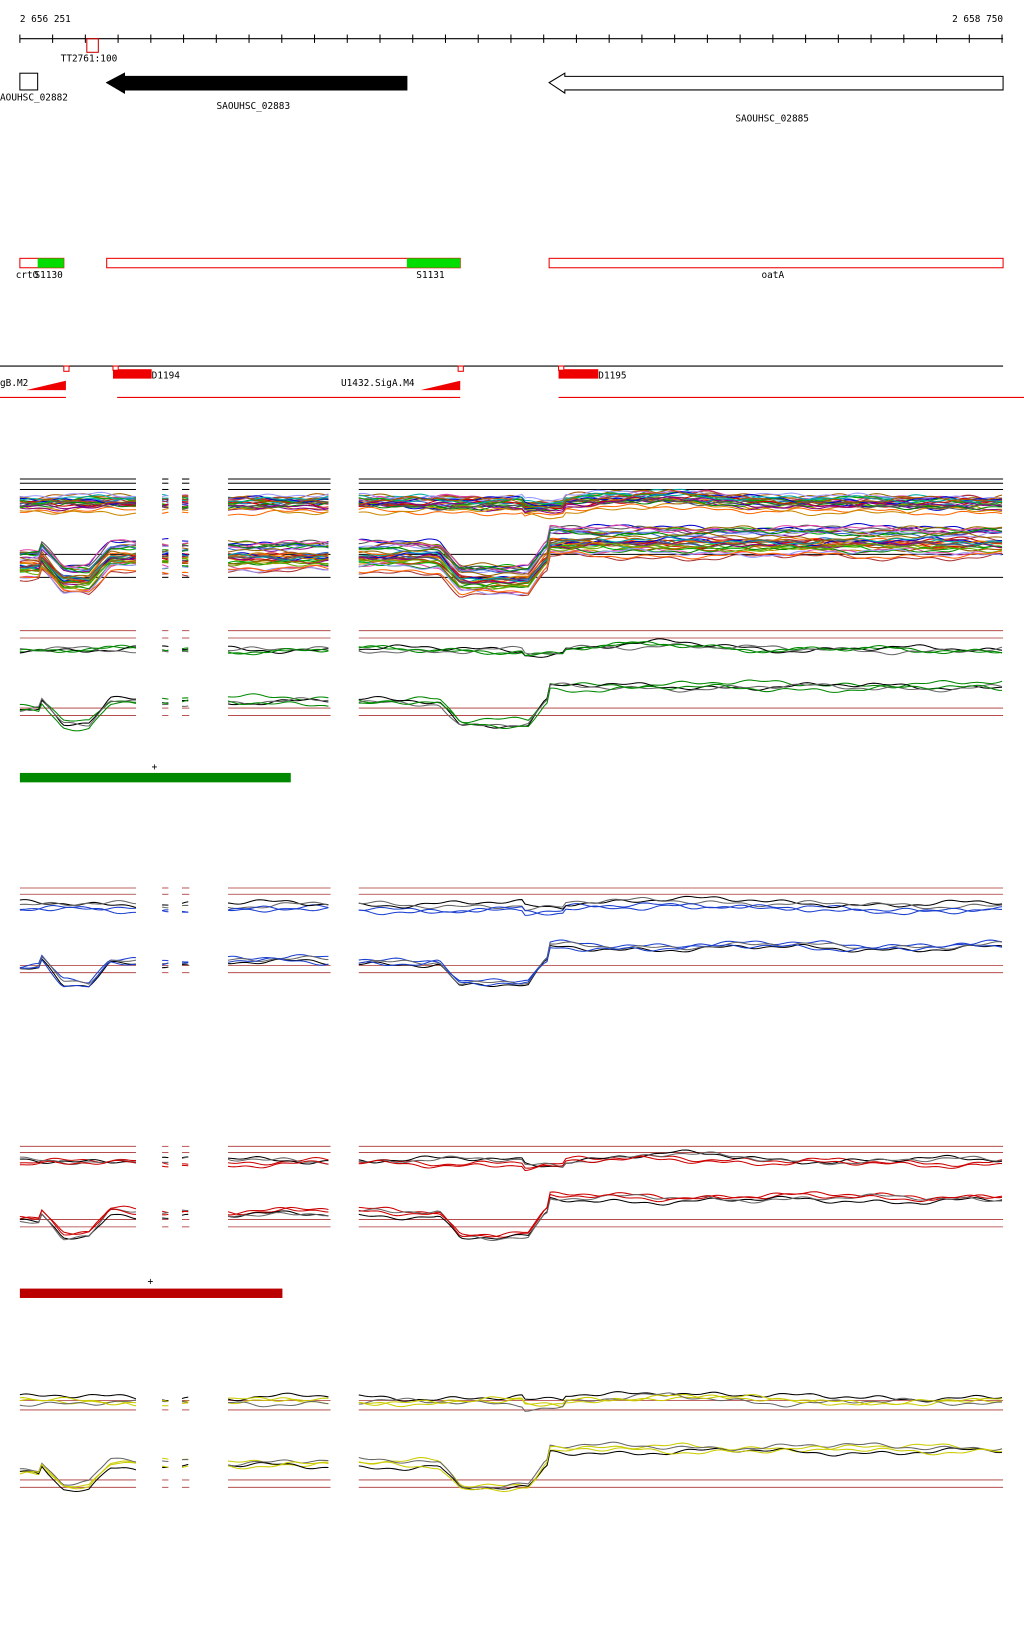 This screenshot has width=1024, height=1640. I want to click on condition-bars: + +, so click(155, 1030).